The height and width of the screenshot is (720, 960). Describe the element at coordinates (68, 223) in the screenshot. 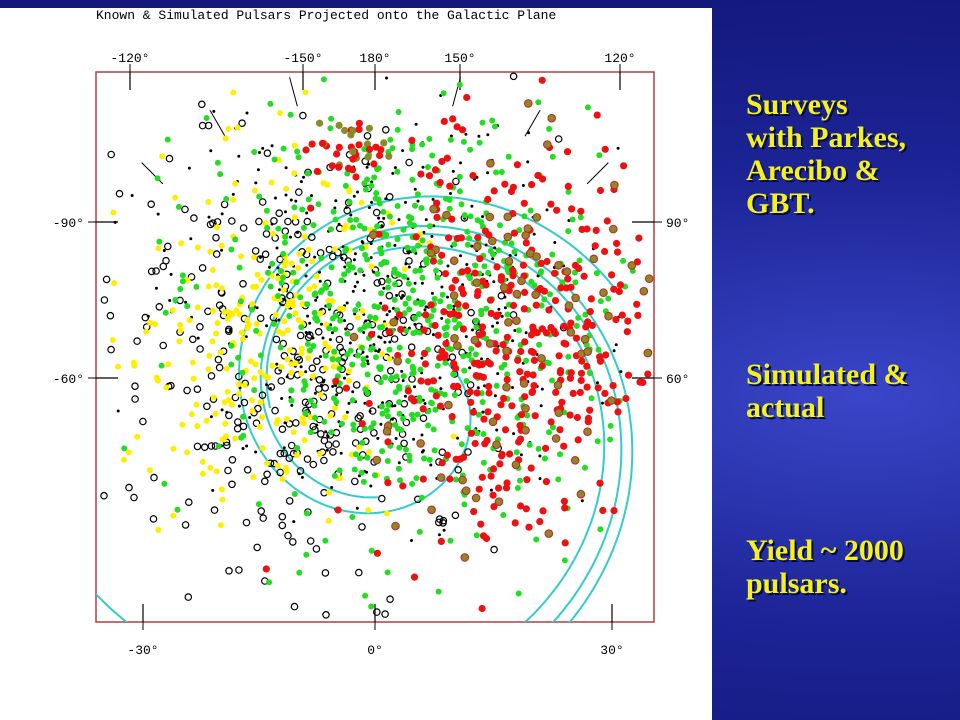

I see `left-tick-label: -90°` at that location.